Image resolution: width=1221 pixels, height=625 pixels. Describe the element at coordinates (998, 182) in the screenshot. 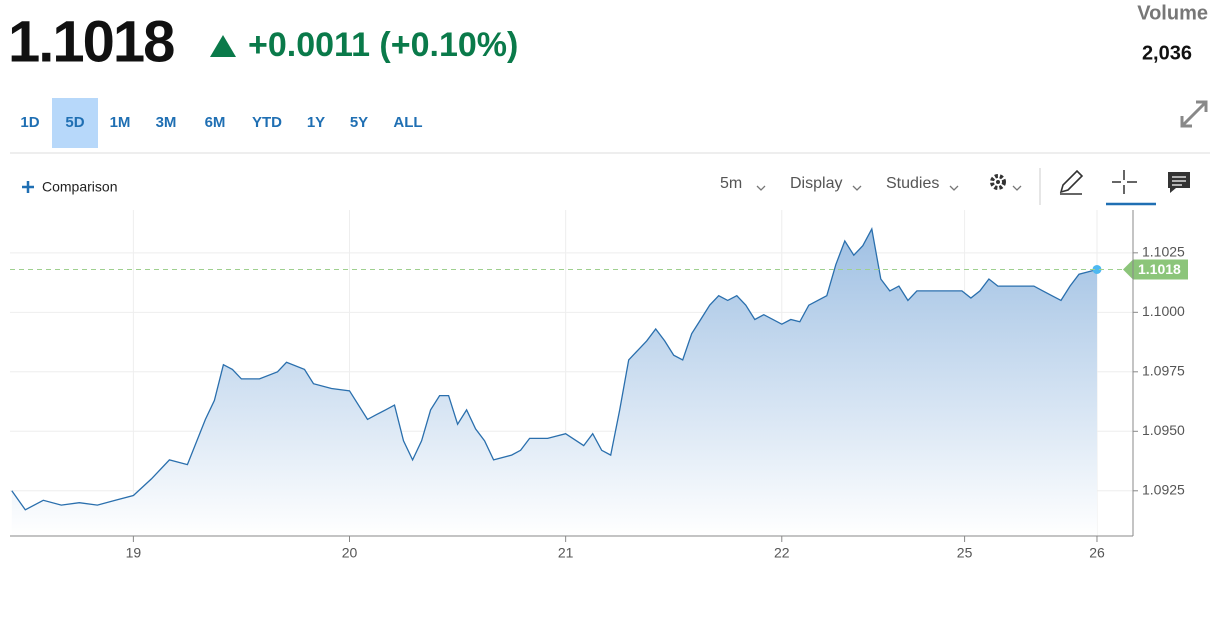

I see `settings-icon` at that location.